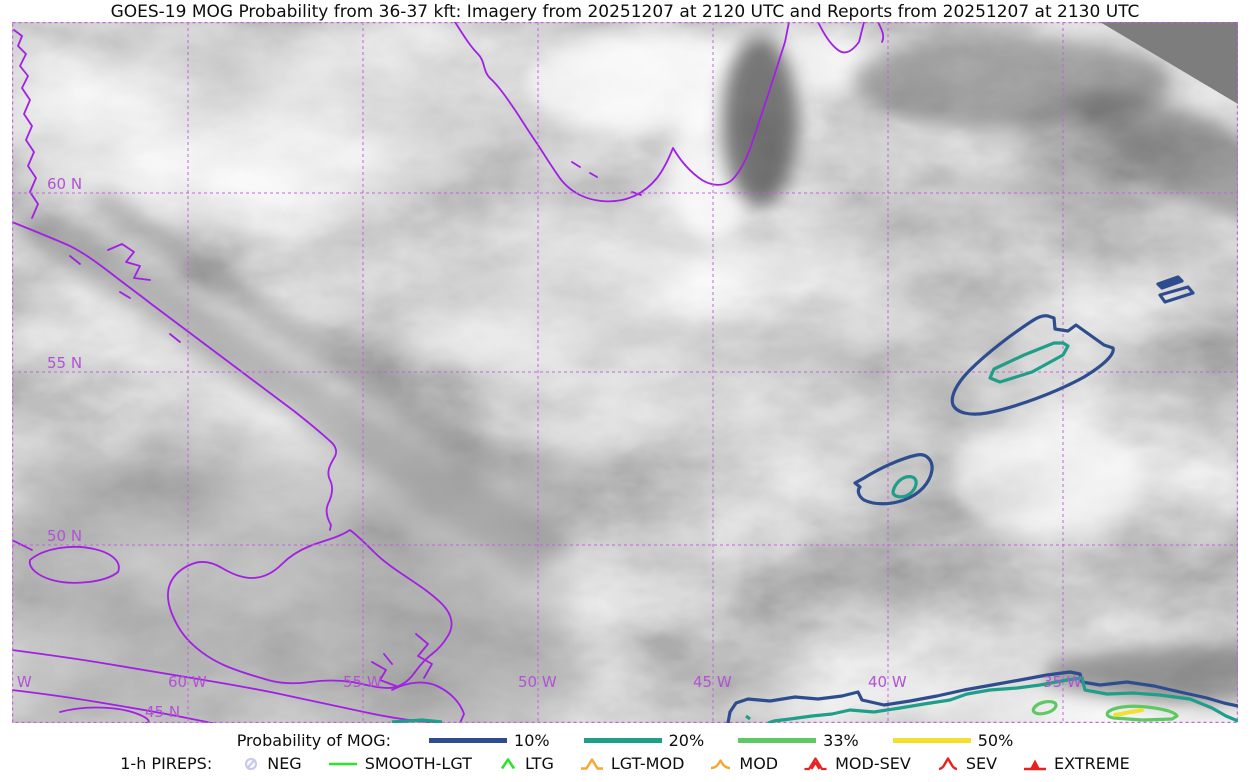  Describe the element at coordinates (362, 682) in the screenshot. I see `lon-label-55w: 55 W` at that location.